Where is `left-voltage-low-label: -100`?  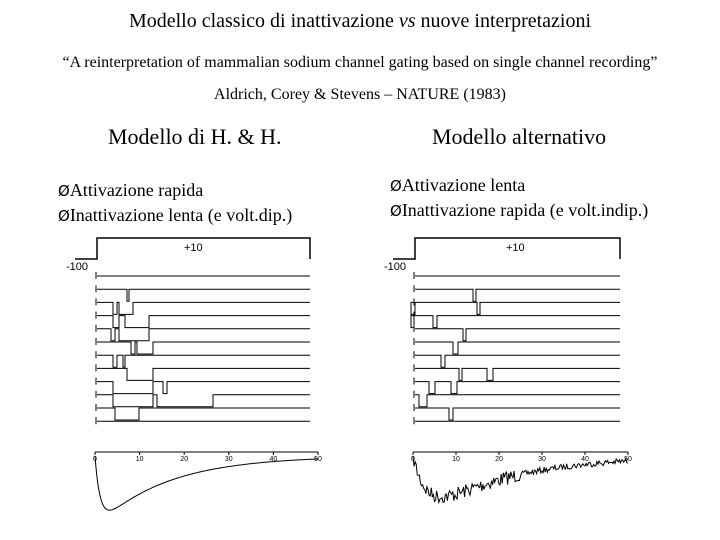 left-voltage-low-label: -100 is located at coordinates (77, 267).